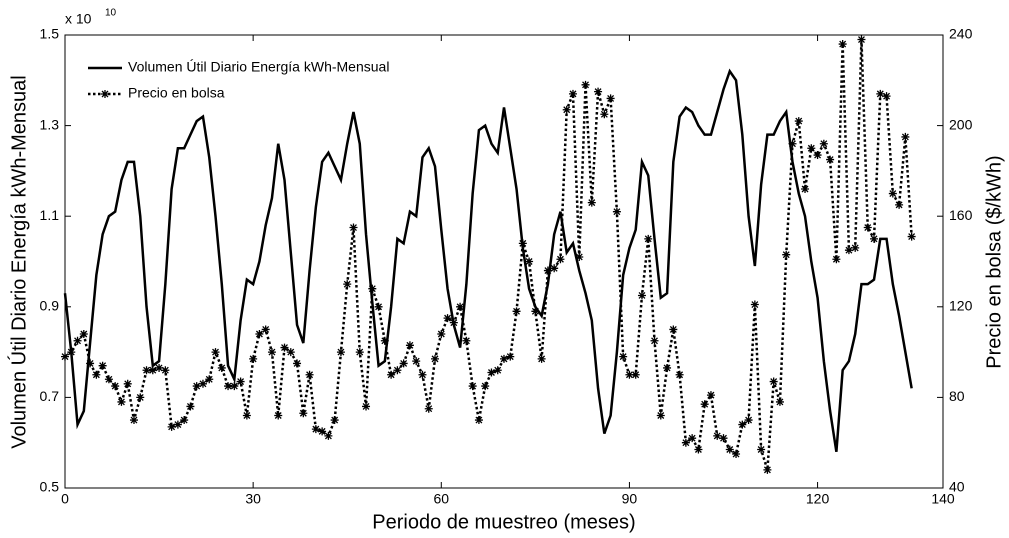  What do you see at coordinates (50, 396) in the screenshot?
I see `y-tick-label: 0.7` at bounding box center [50, 396].